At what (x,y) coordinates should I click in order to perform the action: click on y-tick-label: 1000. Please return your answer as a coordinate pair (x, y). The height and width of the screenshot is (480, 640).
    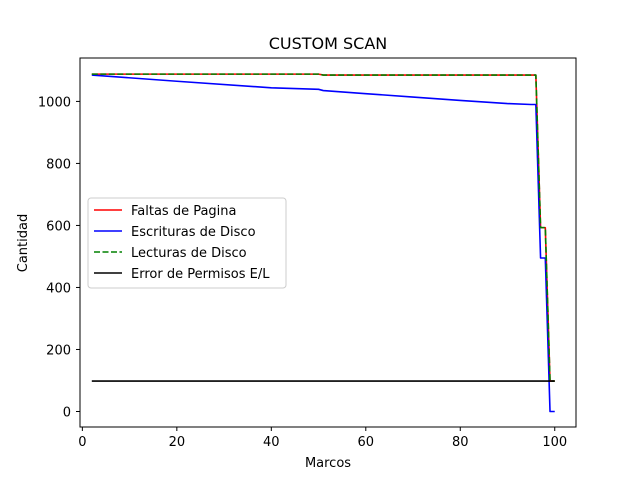
    Looking at the image, I should click on (54, 102).